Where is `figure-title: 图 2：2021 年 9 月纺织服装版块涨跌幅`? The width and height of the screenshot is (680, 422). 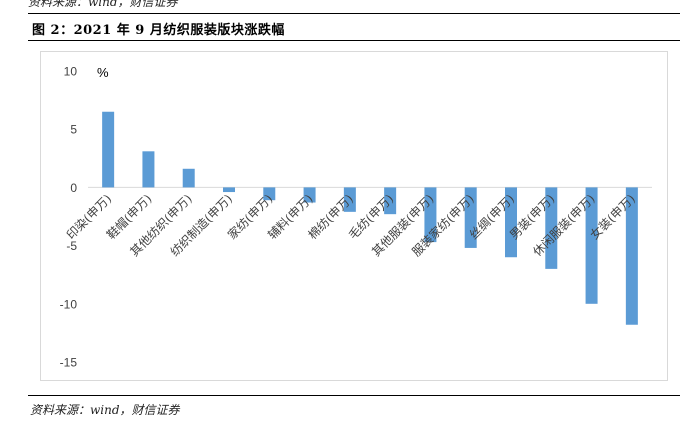 figure-title: 图 2：2021 年 9 月纺织服装版块涨跌幅 is located at coordinates (158, 30).